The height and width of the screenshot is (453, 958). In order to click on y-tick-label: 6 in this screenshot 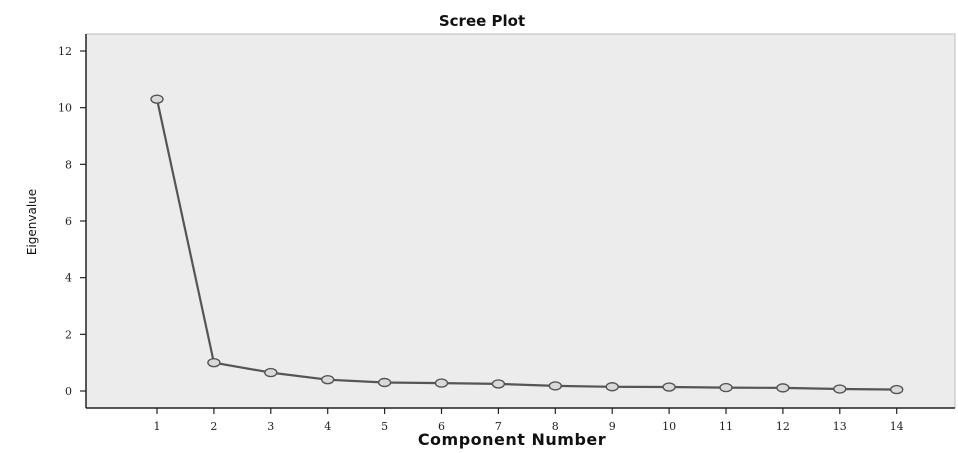, I will do `click(68, 221)`.